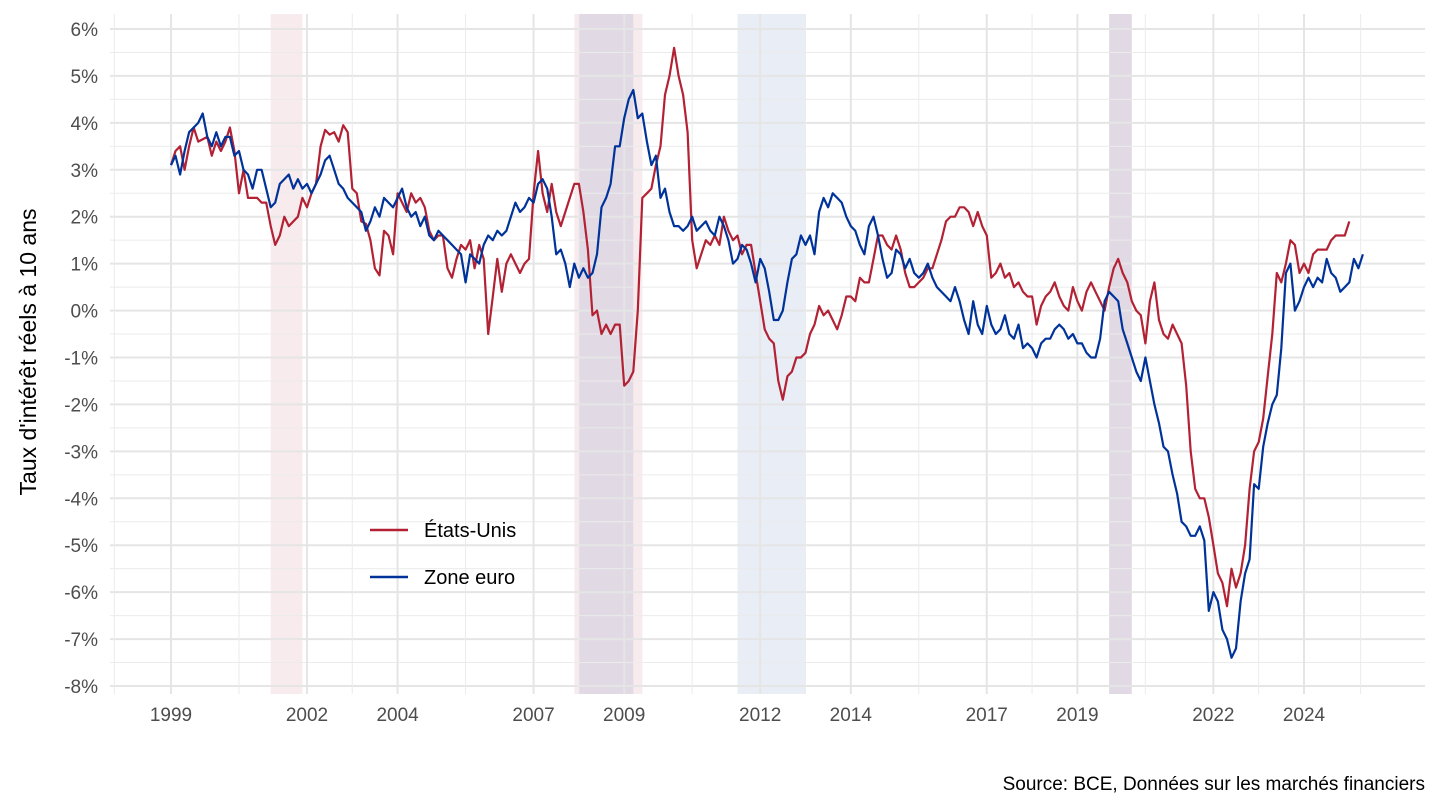 The image size is (1440, 810). Describe the element at coordinates (533, 715) in the screenshot. I see `x-tick-label: 2007` at that location.